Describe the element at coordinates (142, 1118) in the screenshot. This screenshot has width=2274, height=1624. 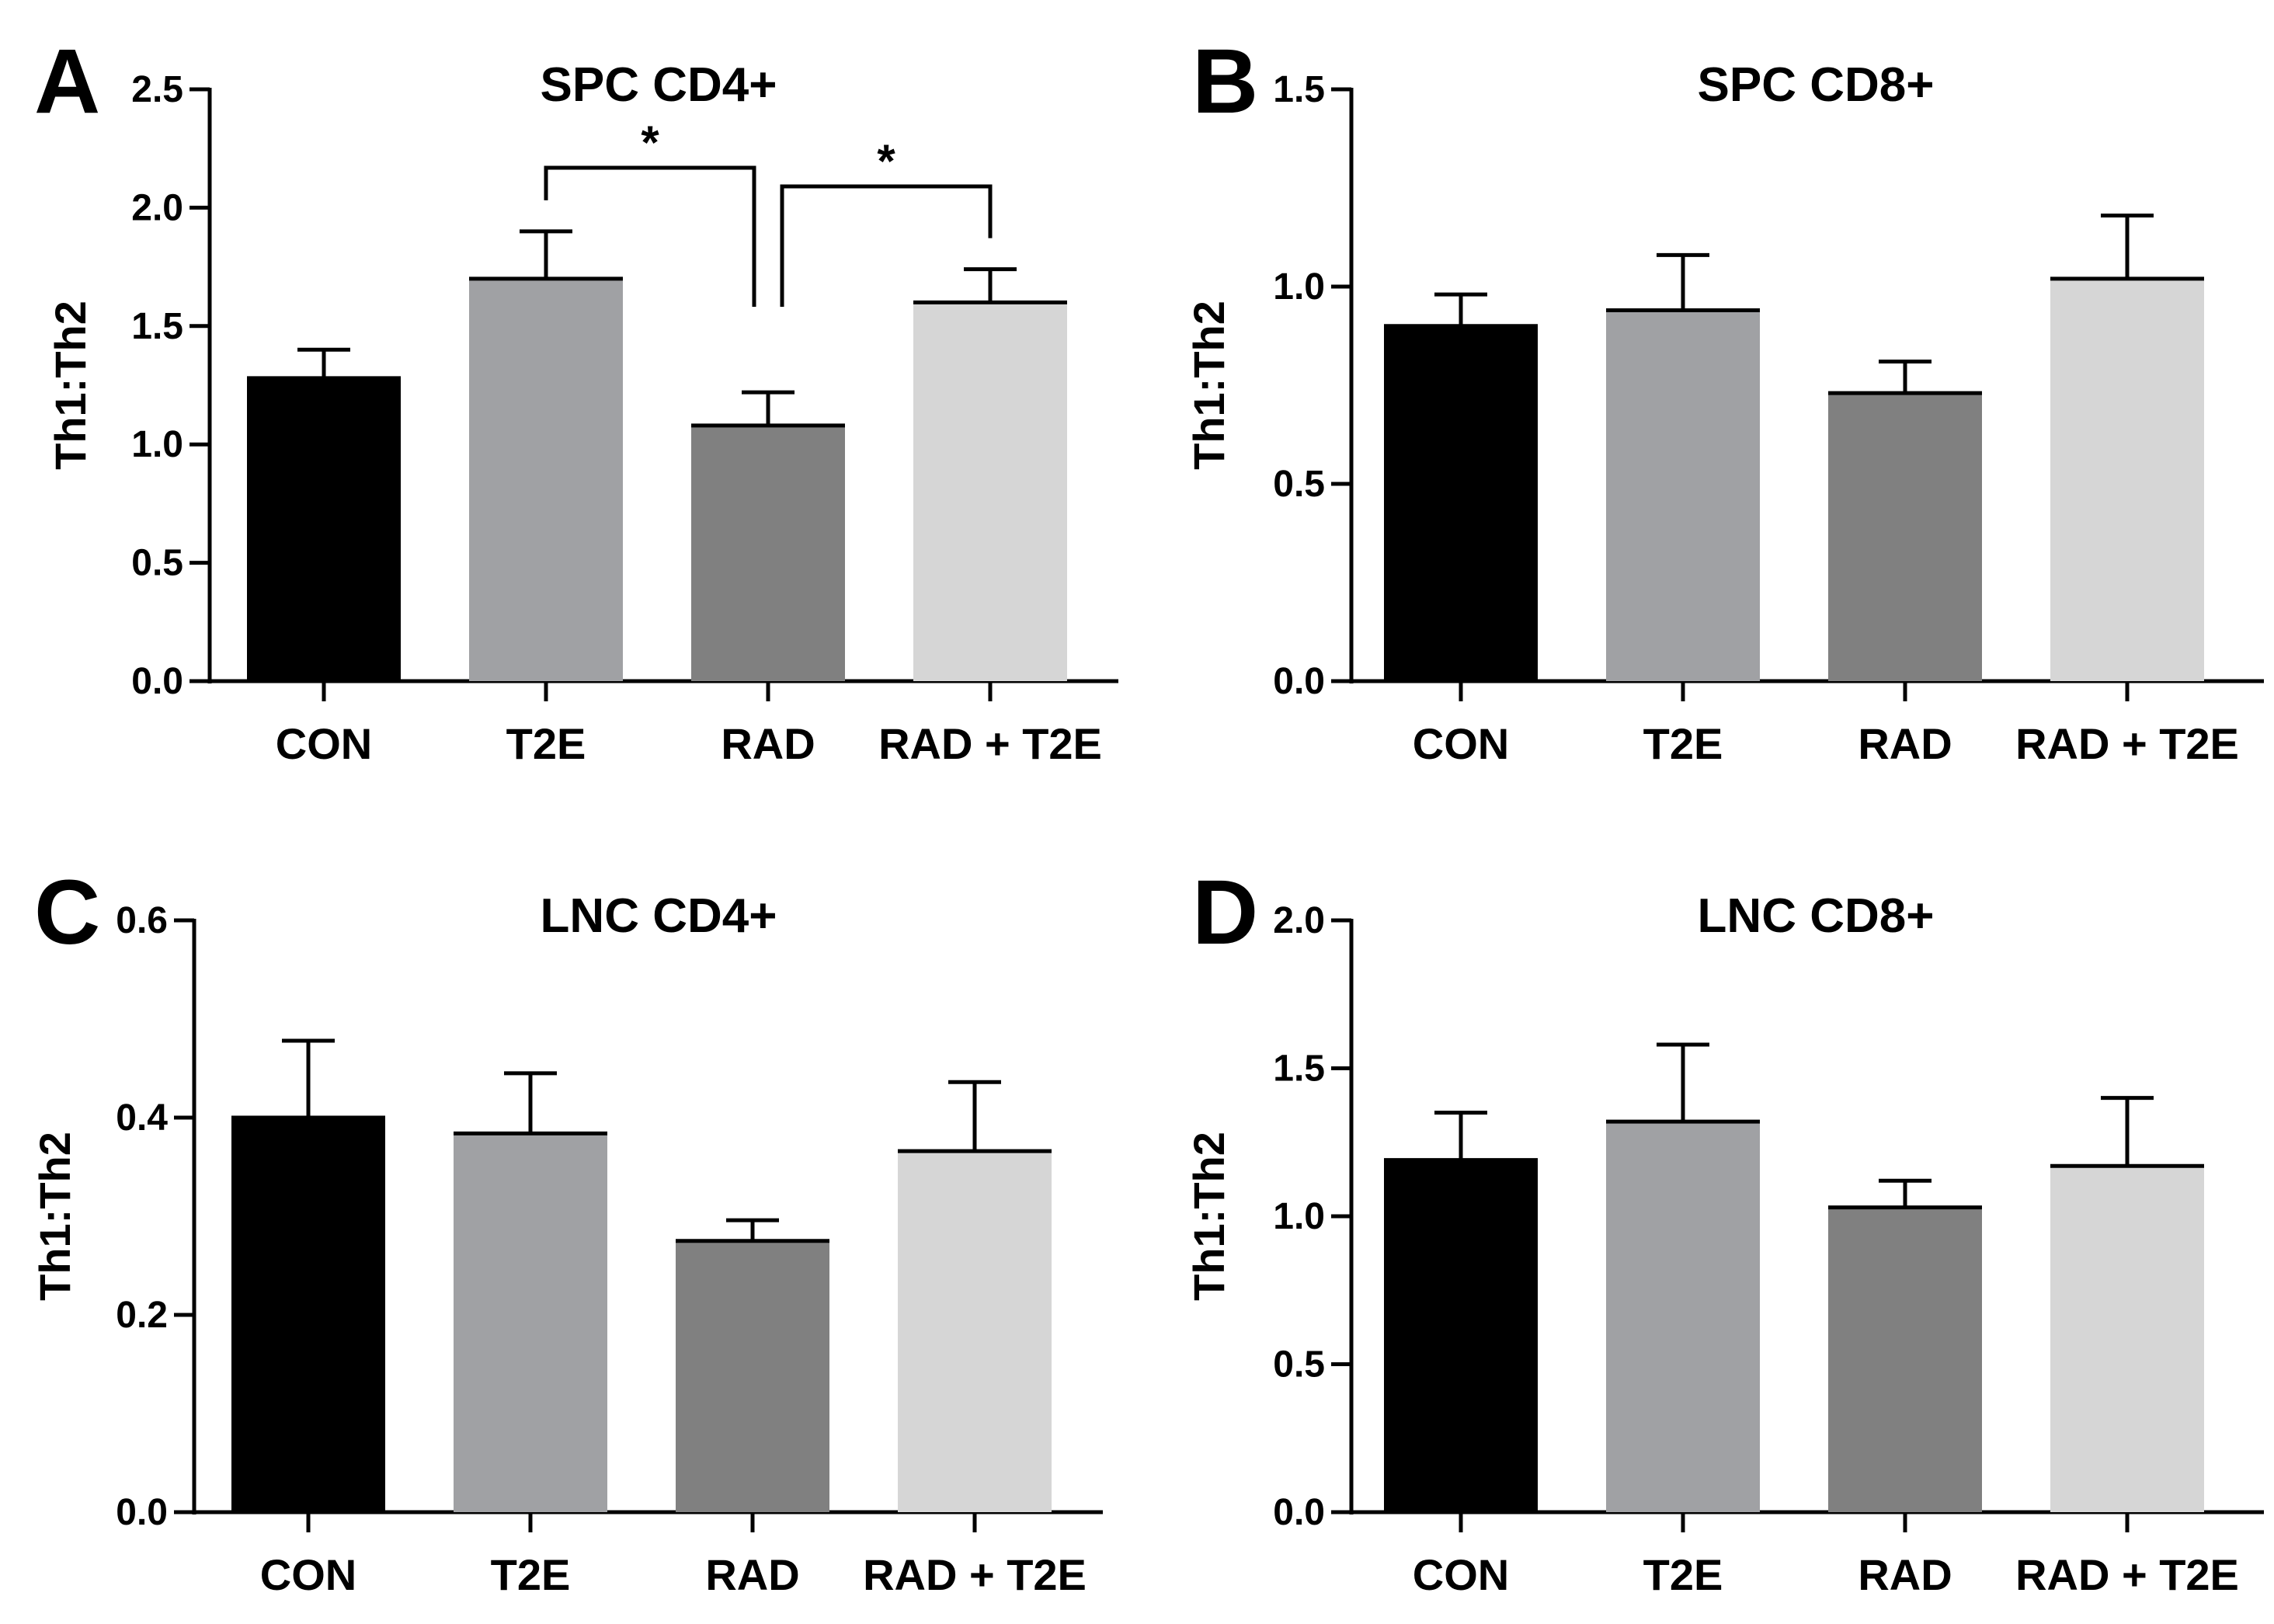
I see `y-tick-label: 0.4` at that location.